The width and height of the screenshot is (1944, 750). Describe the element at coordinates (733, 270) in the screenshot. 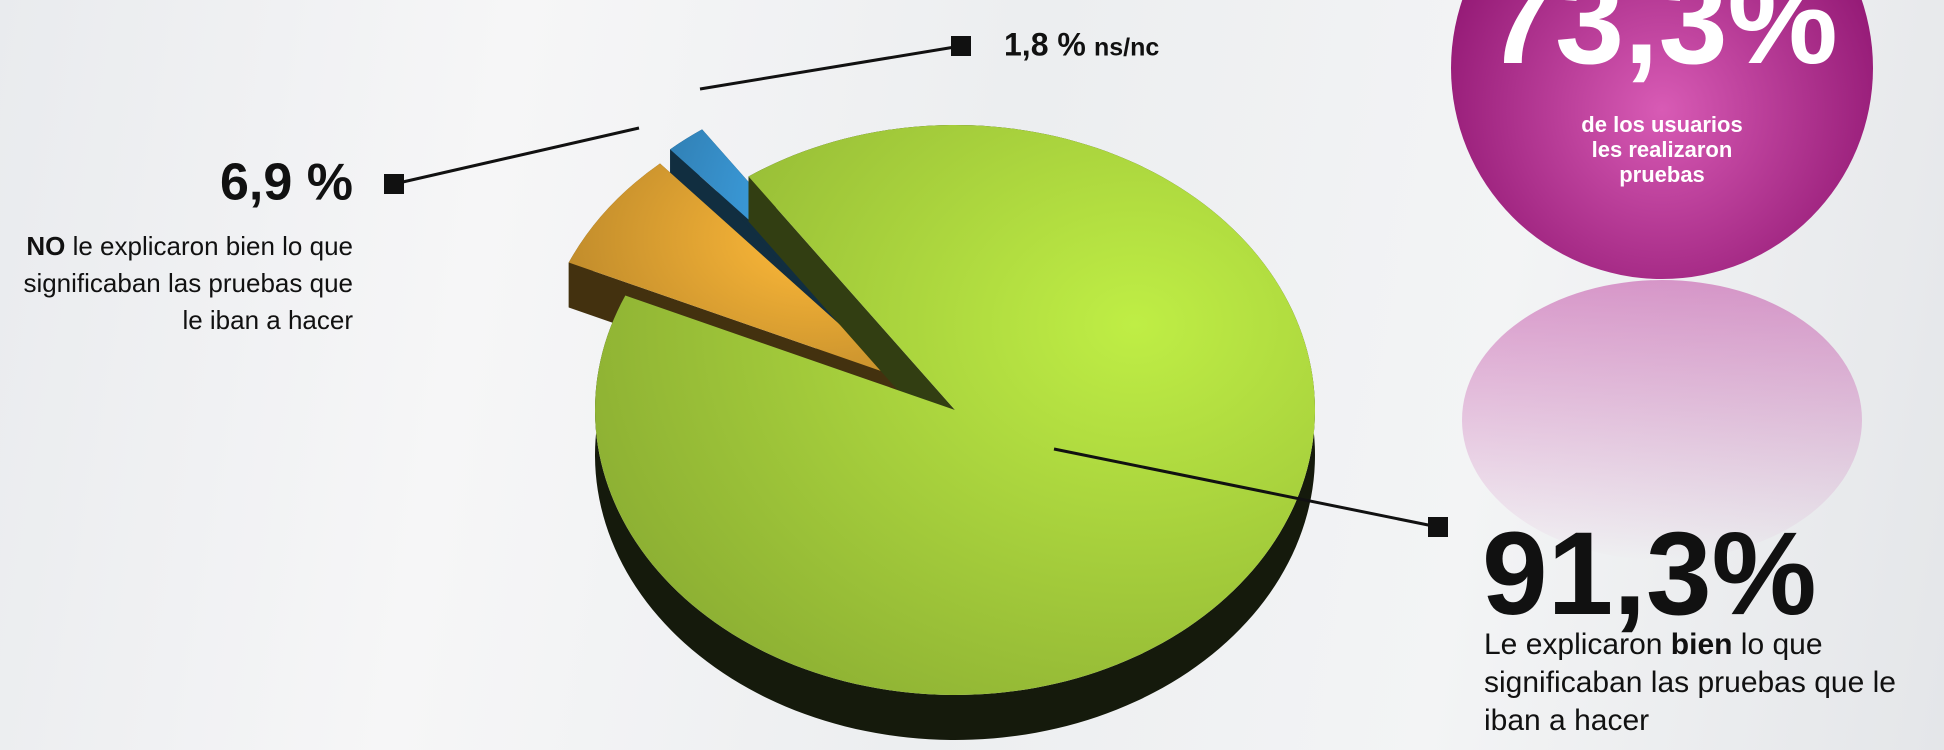

I see `slice` at that location.